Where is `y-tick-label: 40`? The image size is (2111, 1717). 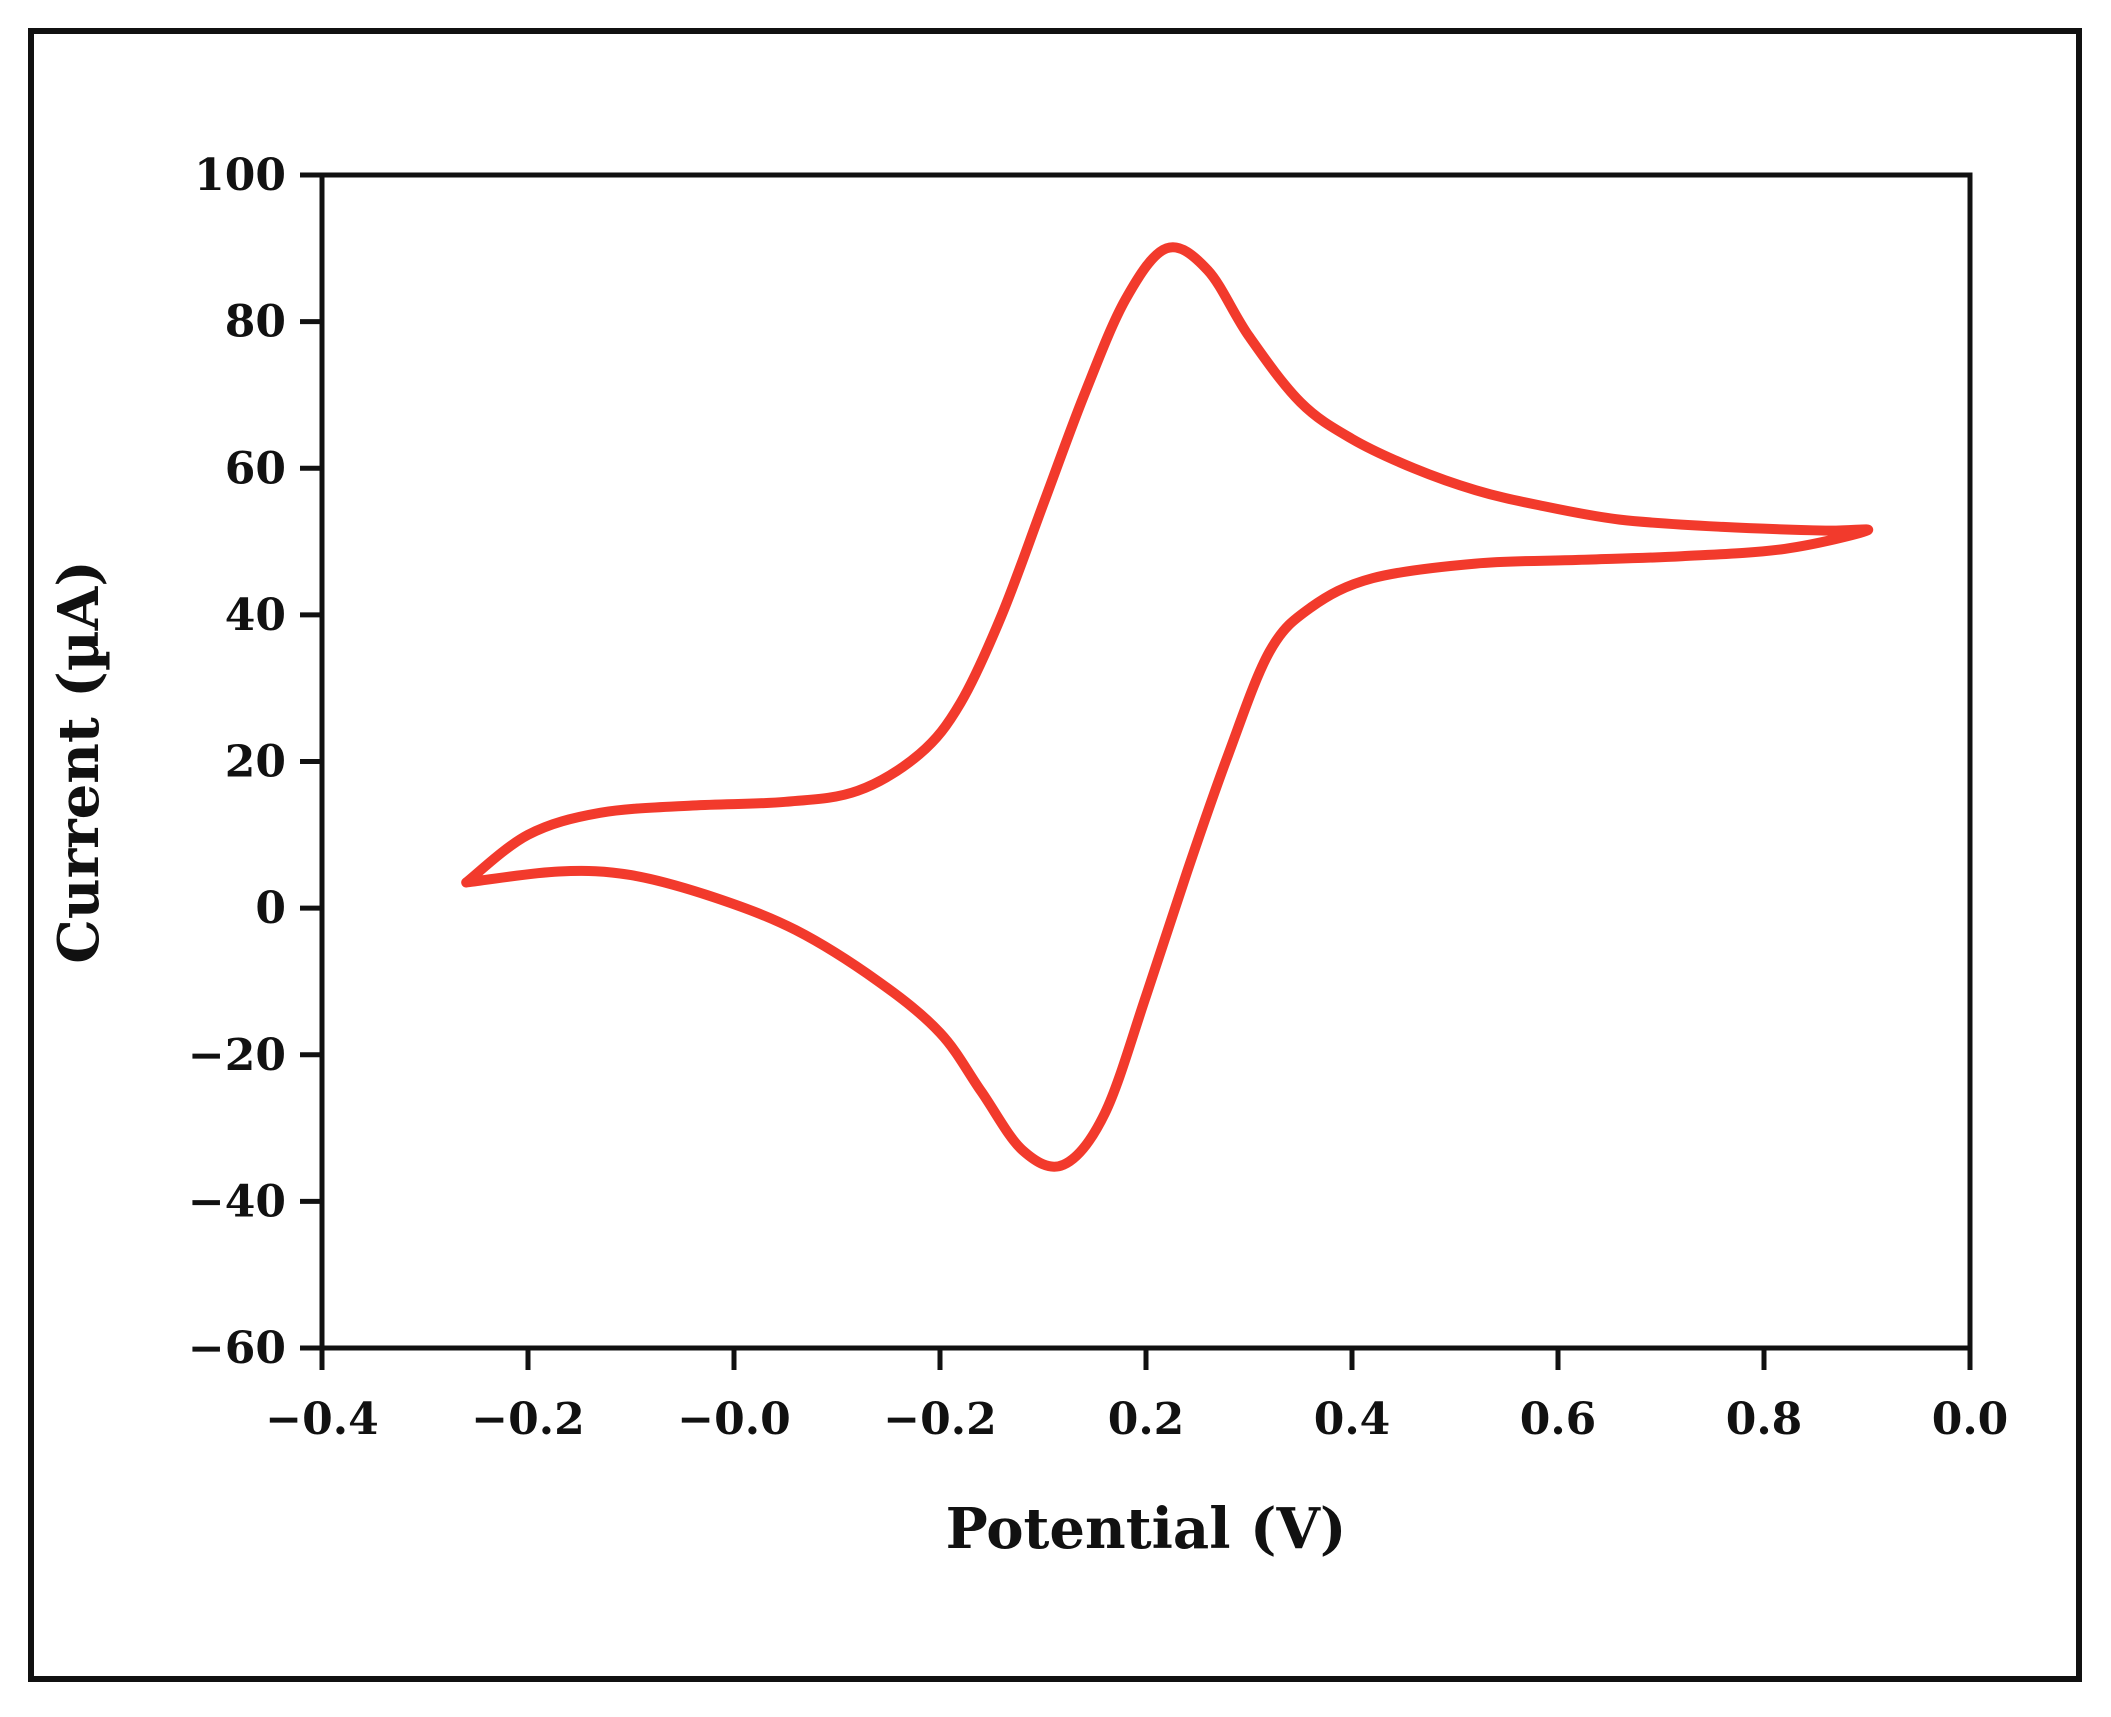
y-tick-label: 40 is located at coordinates (255, 615).